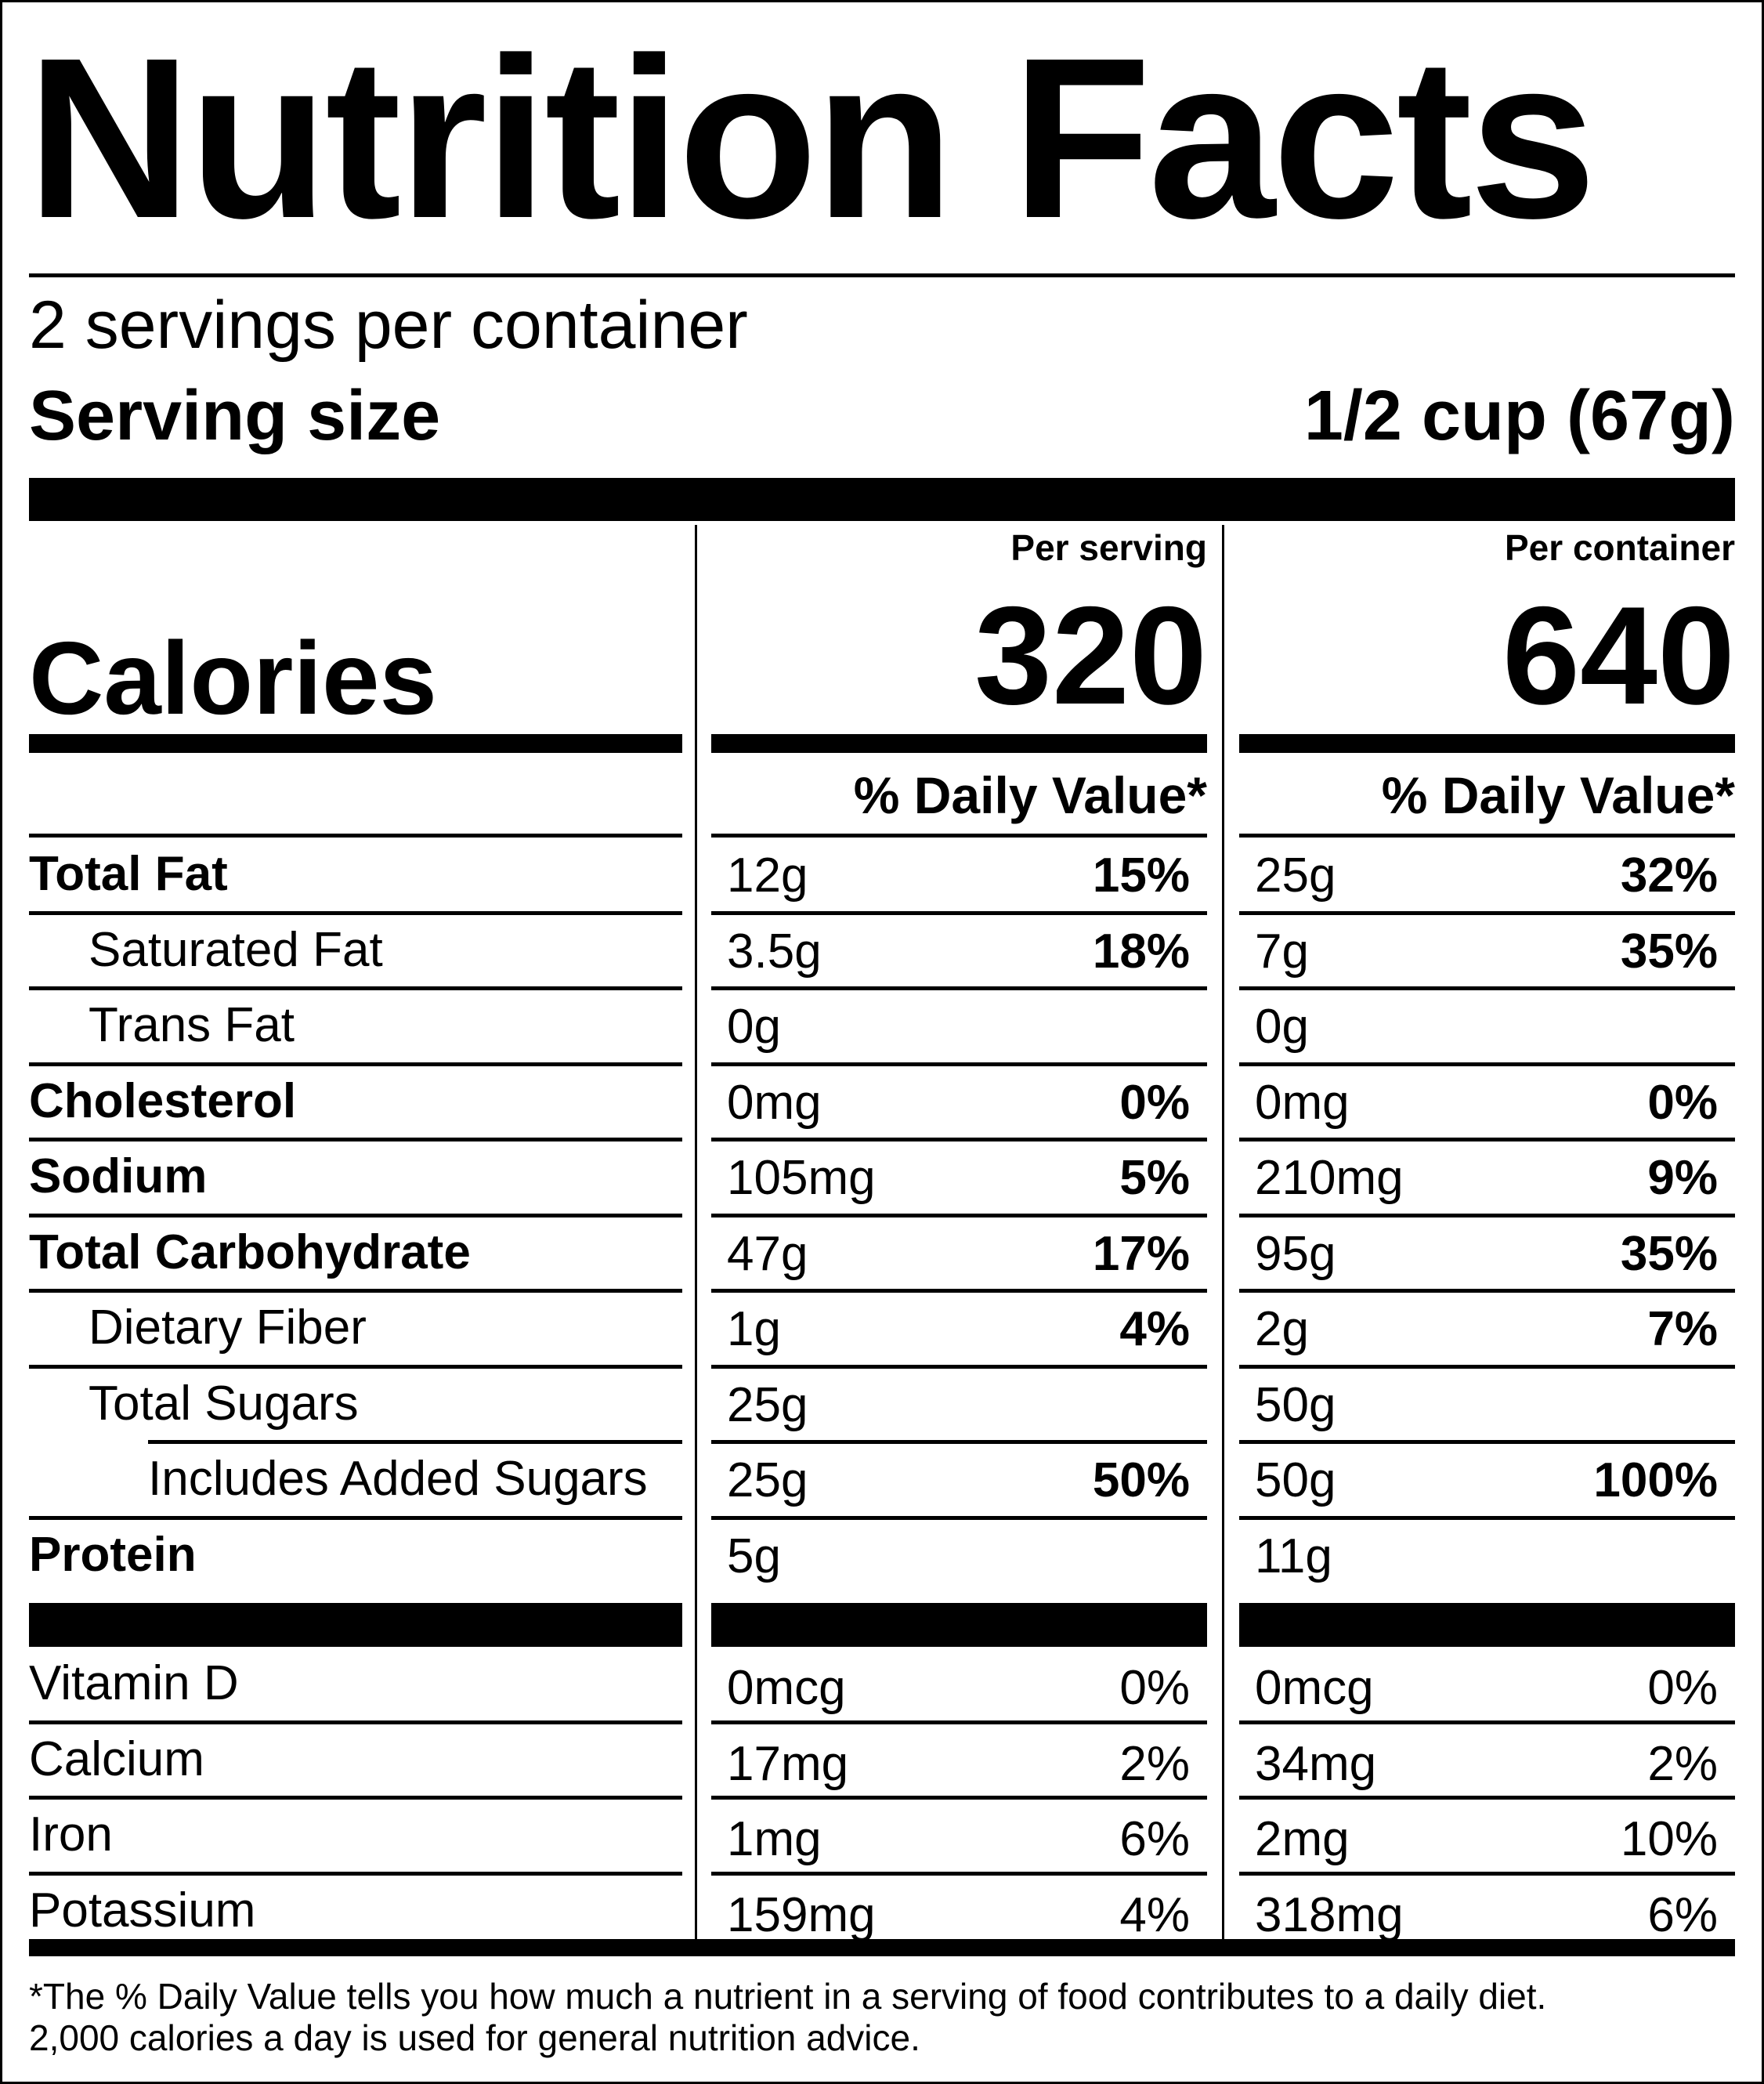 Image resolution: width=1764 pixels, height=2084 pixels. Describe the element at coordinates (1618, 655) in the screenshot. I see `calories-container: 640` at that location.